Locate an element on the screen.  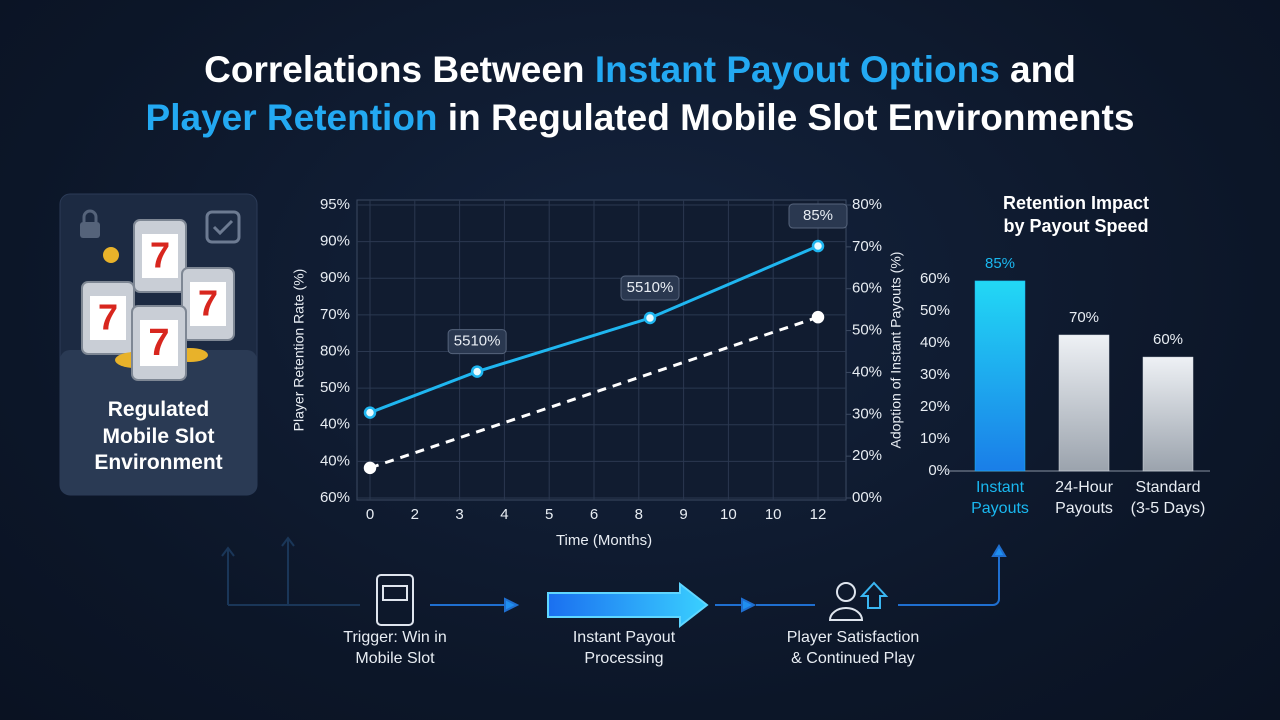
flow-label: Trigger: Win in Mobile Slot is located at coordinates (395, 648).